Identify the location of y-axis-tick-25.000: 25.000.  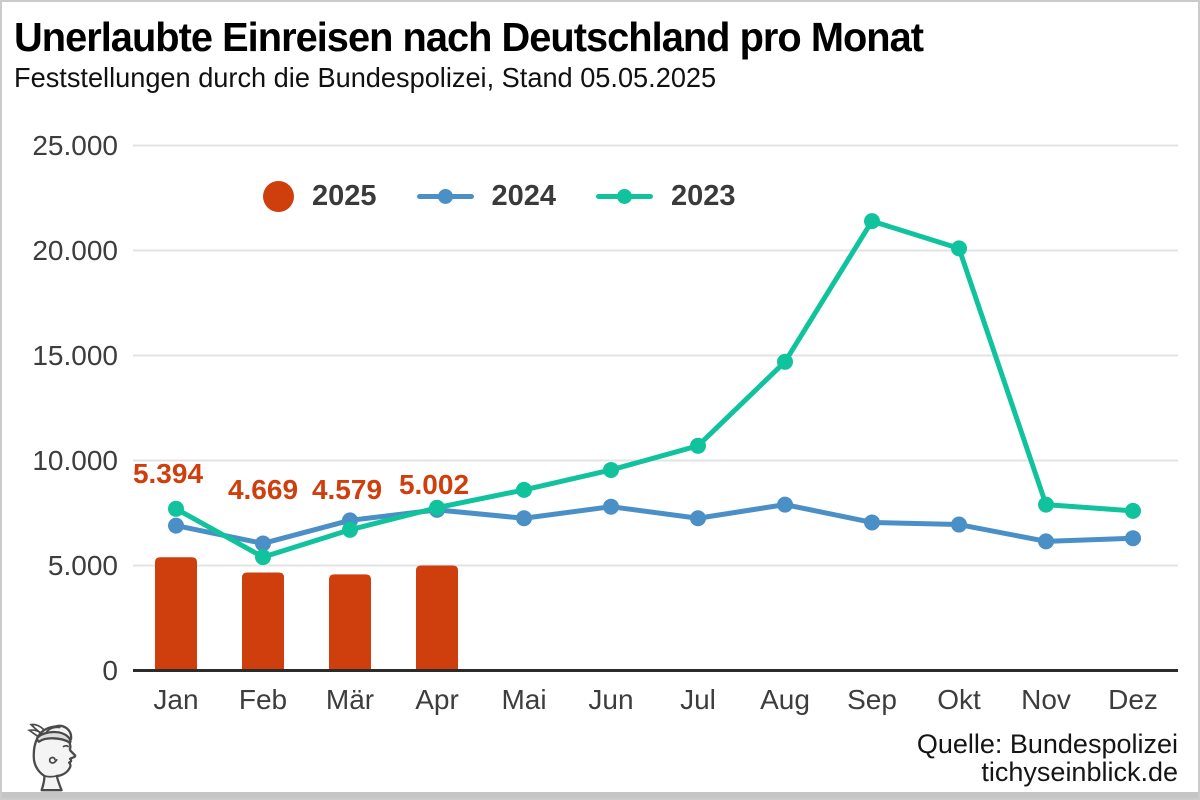
(75, 145).